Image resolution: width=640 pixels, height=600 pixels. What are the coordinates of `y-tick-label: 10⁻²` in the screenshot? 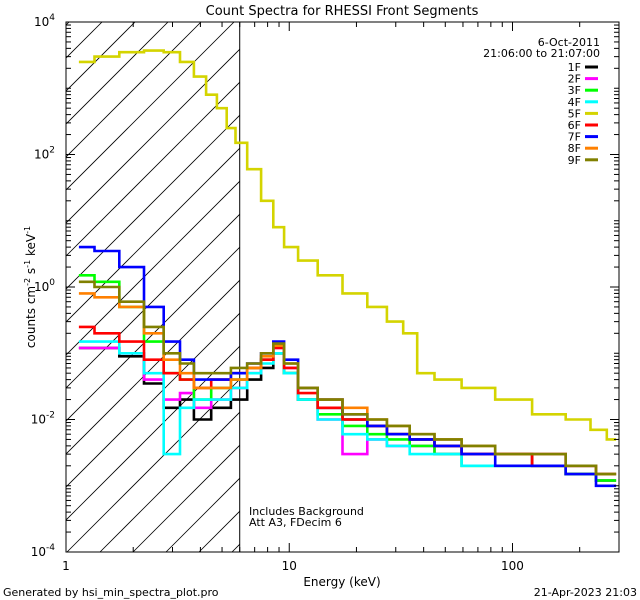 It's located at (43, 419).